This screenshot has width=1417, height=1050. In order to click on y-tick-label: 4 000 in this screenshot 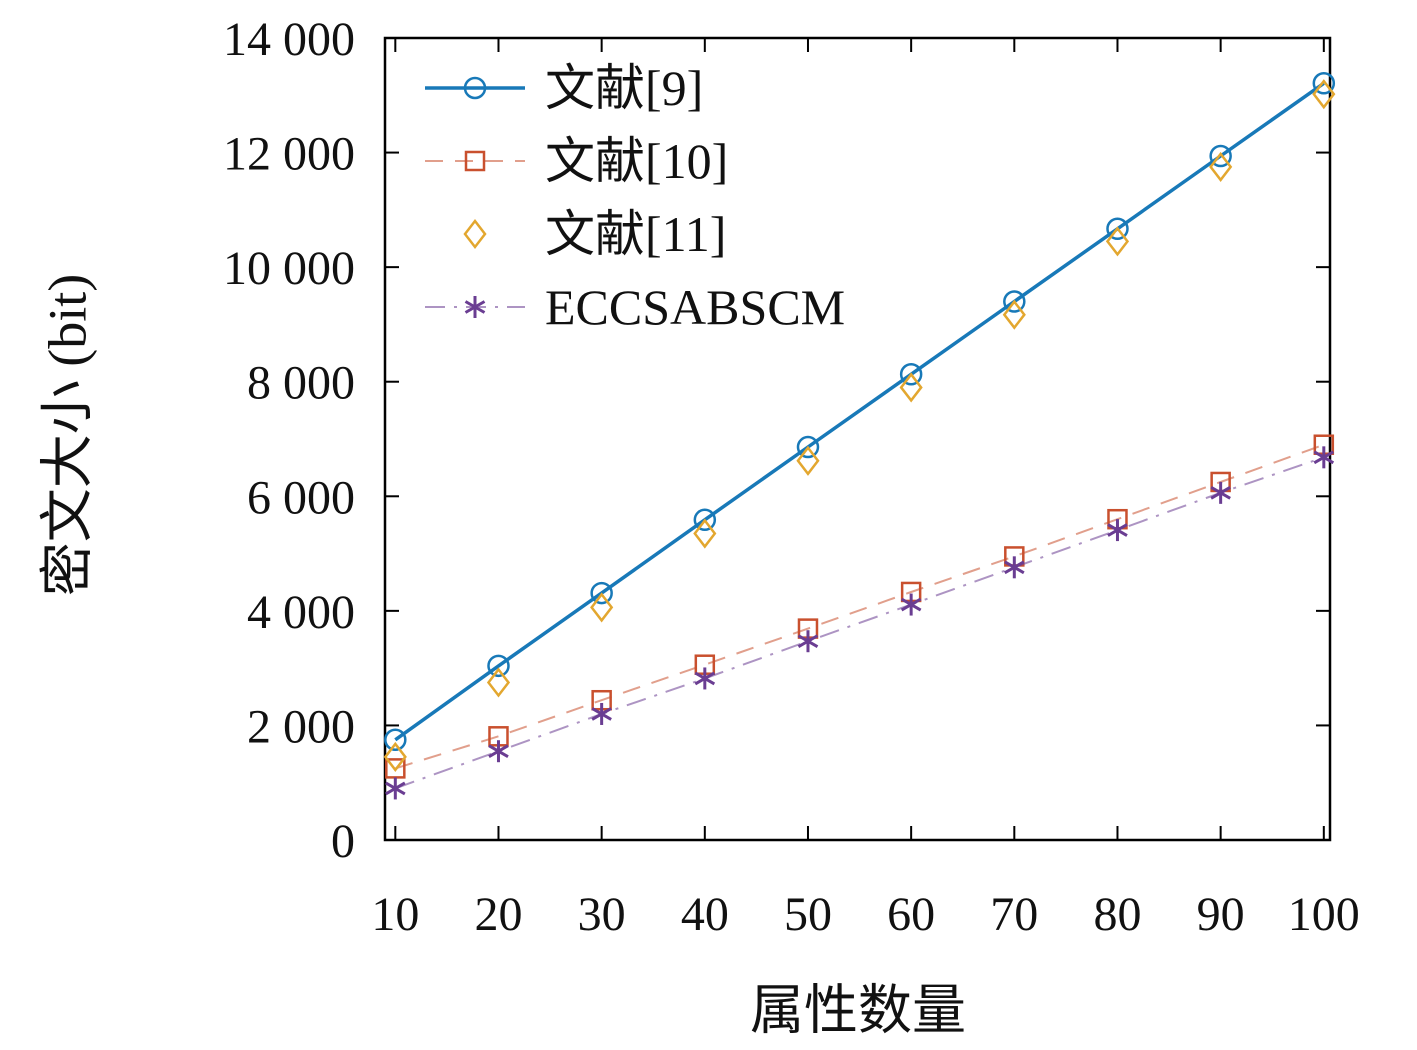, I will do `click(301, 612)`.